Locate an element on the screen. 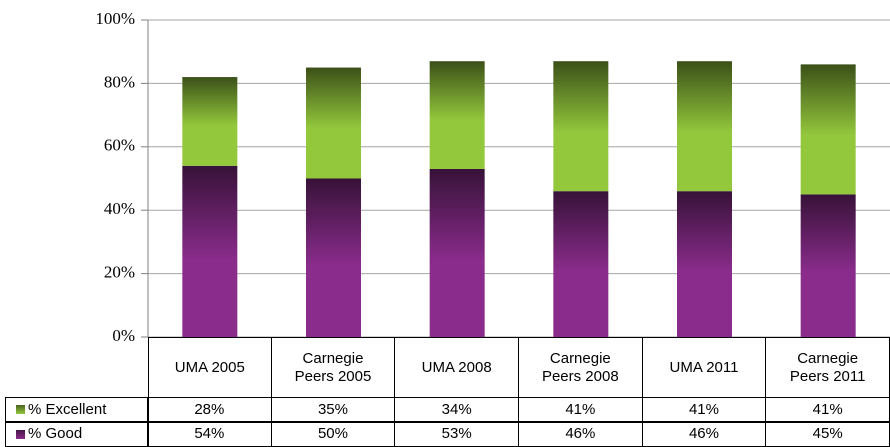 This screenshot has height=447, width=890. category-label: Carnegie Peers 2008 is located at coordinates (580, 367).